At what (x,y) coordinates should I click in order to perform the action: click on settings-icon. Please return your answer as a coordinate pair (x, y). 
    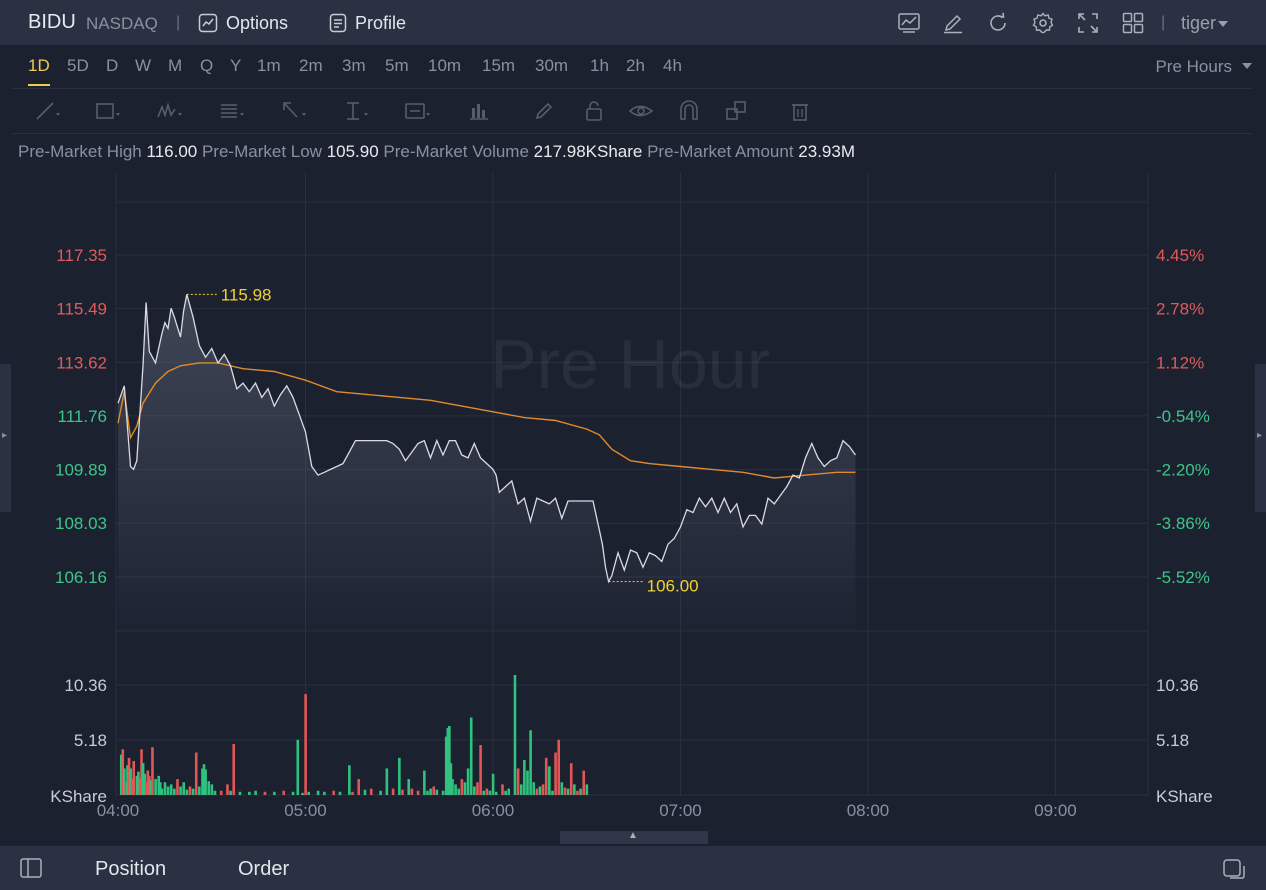
    Looking at the image, I should click on (1043, 23).